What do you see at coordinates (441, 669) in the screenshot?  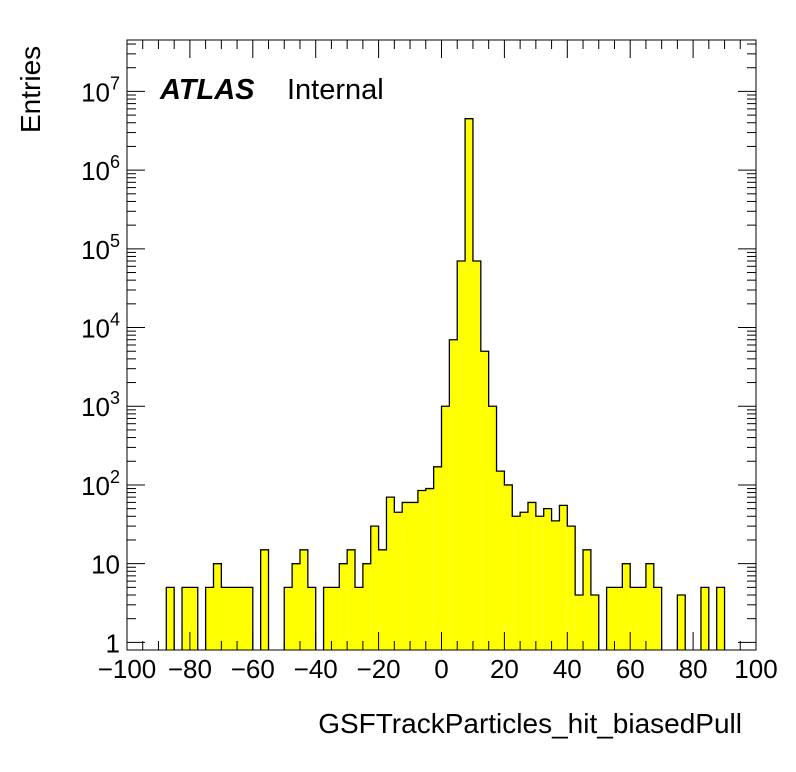 I see `x-tick-label: 0` at bounding box center [441, 669].